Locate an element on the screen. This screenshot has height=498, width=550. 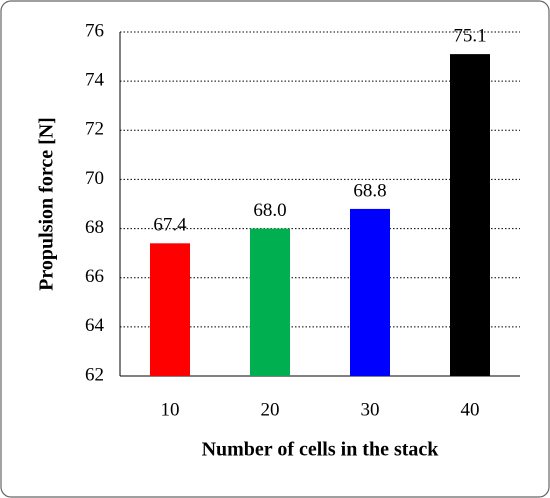
x-tick-label: 10 is located at coordinates (170, 409).